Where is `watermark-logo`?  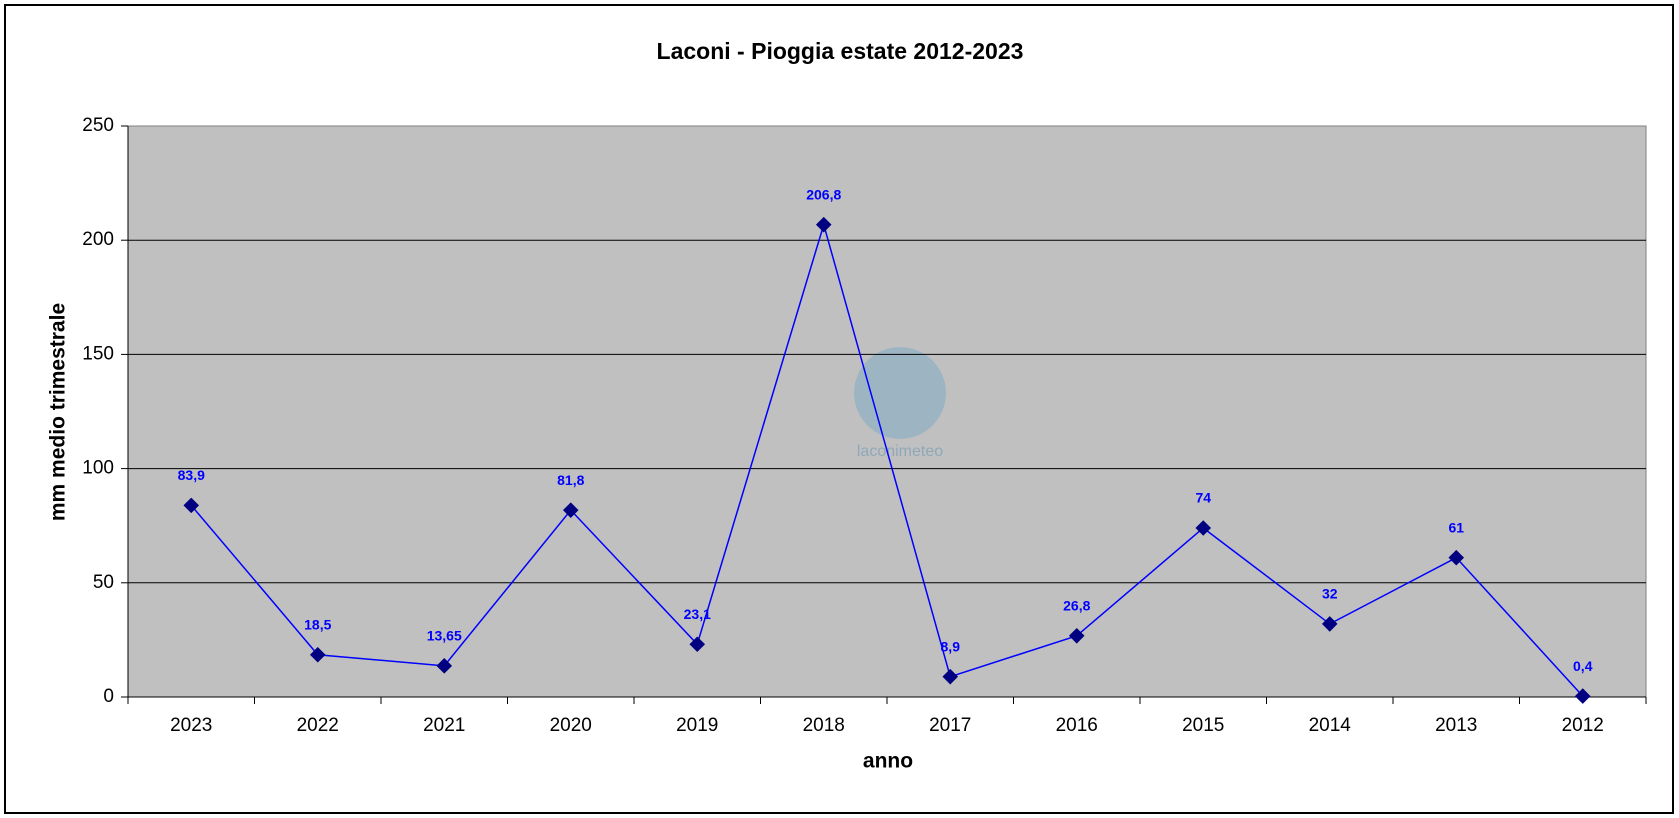
watermark-logo is located at coordinates (900, 393).